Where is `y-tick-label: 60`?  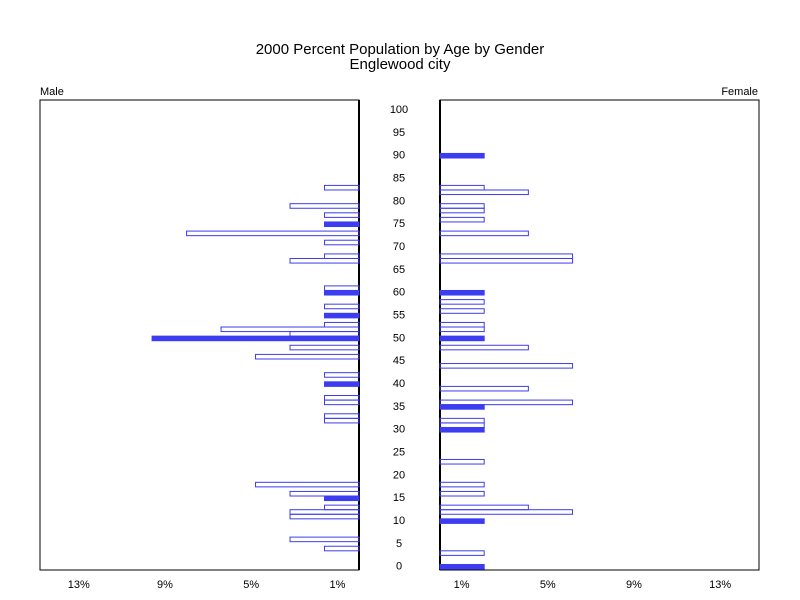 y-tick-label: 60 is located at coordinates (399, 293).